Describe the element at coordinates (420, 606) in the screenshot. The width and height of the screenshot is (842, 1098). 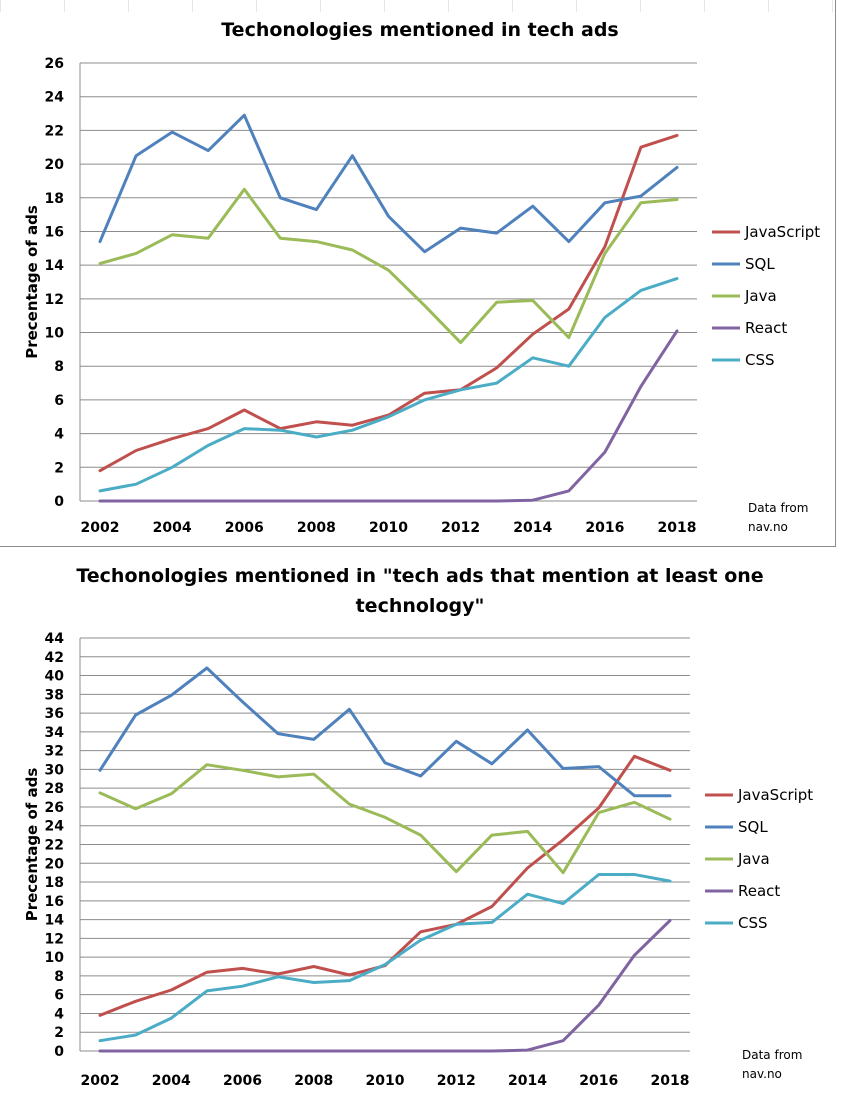
I see `chart-title-line-2: technology"` at that location.